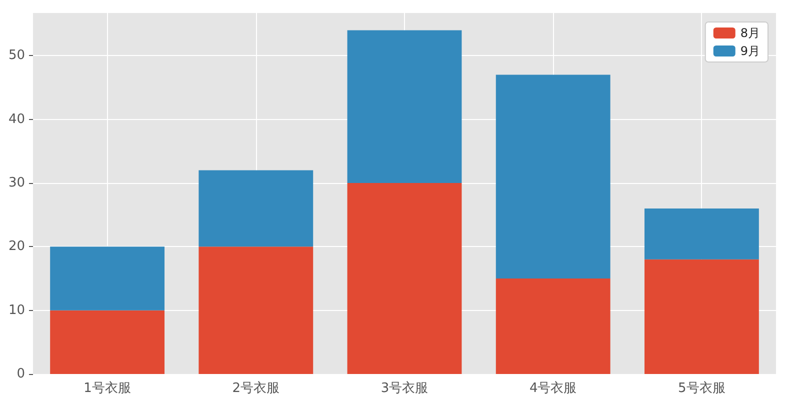 The height and width of the screenshot is (404, 786). Describe the element at coordinates (16, 56) in the screenshot. I see `y-tick-label: 50` at that location.